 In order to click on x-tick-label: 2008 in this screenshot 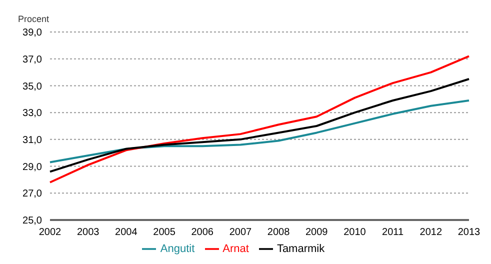, I will do `click(278, 232)`.